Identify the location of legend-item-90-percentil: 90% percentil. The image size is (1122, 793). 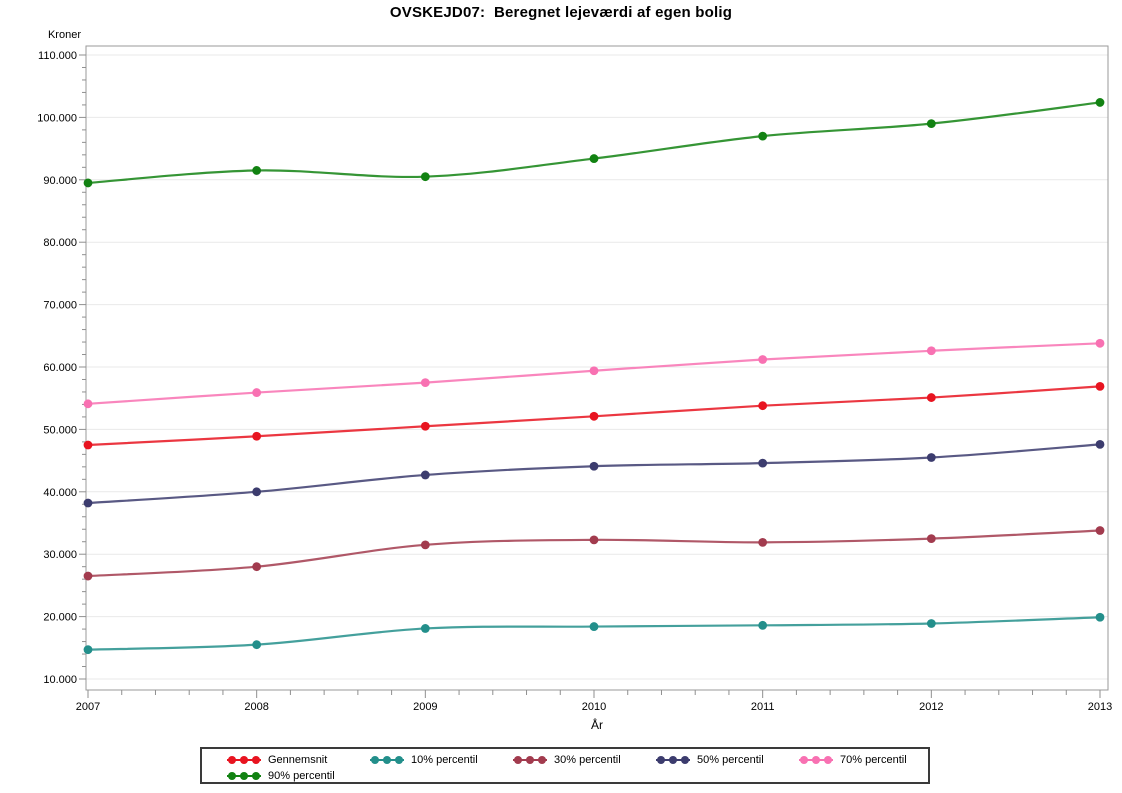
(280, 776).